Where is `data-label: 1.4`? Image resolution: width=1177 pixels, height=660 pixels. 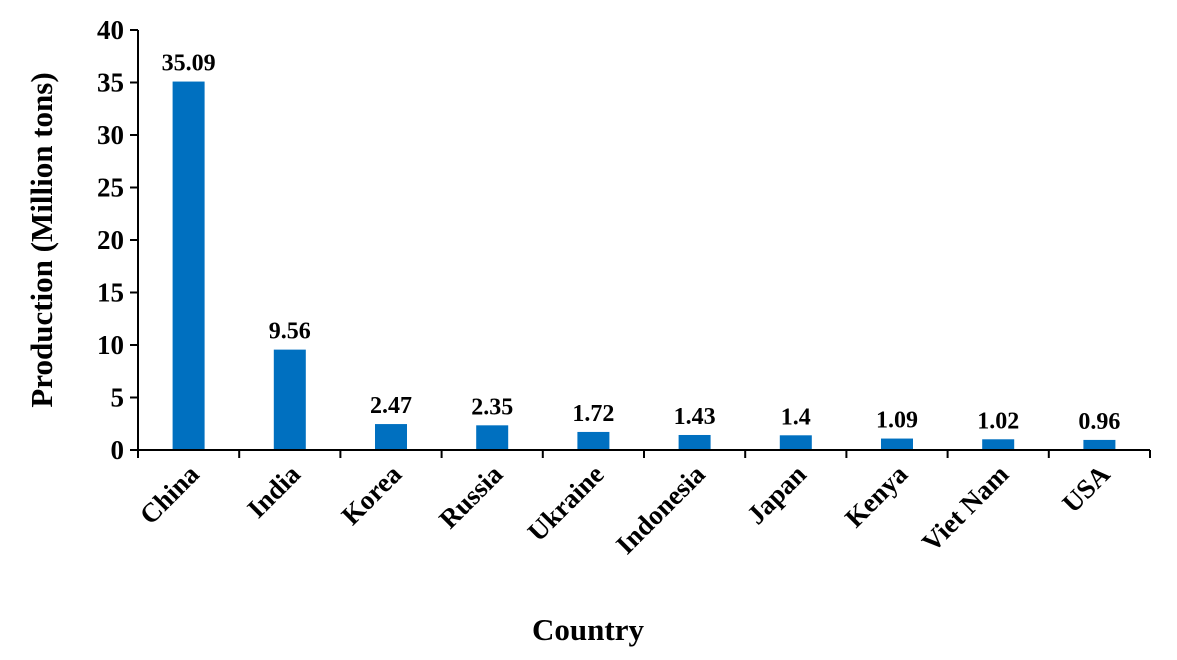 data-label: 1.4 is located at coordinates (796, 417).